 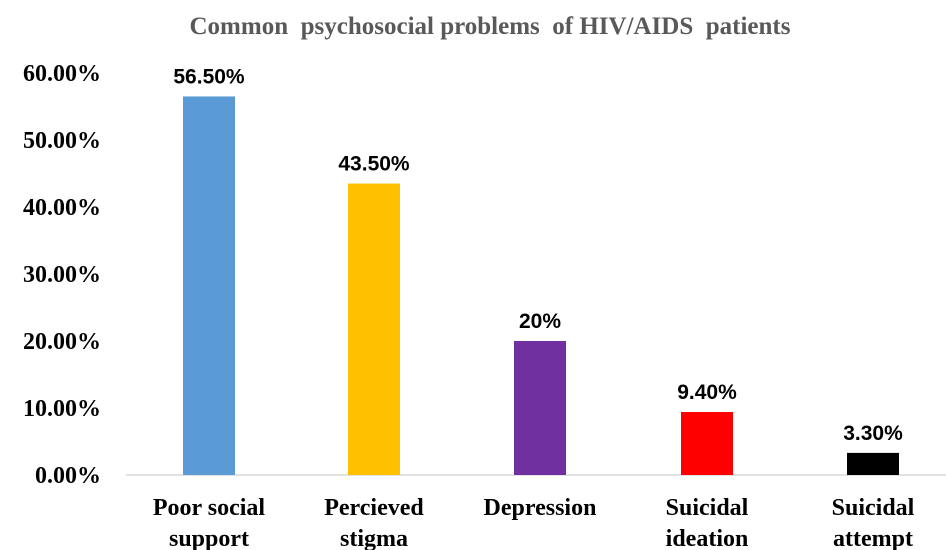 What do you see at coordinates (540, 508) in the screenshot?
I see `x-tick-label: Depression` at bounding box center [540, 508].